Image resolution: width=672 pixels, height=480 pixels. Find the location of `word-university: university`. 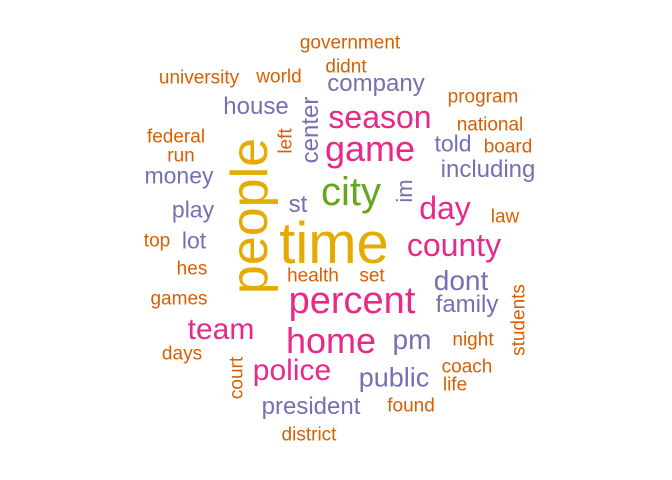

word-university: university is located at coordinates (199, 78).